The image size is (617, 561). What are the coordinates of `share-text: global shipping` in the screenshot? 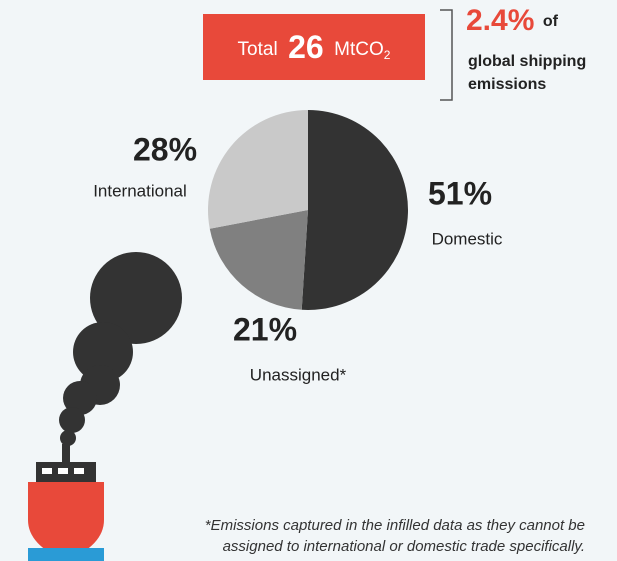 It's located at (527, 61).